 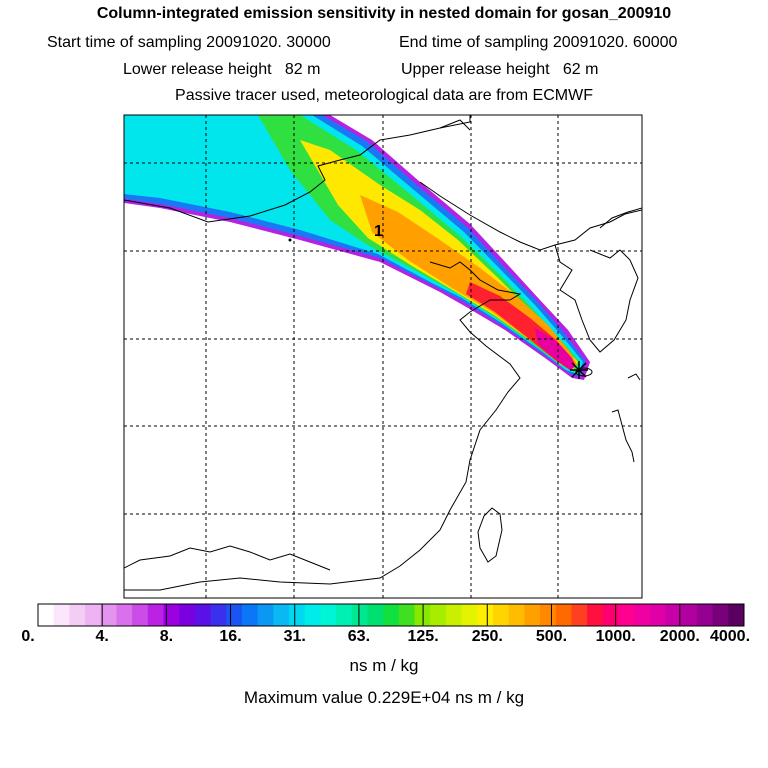 I want to click on border-china-west, so click(x=227, y=558).